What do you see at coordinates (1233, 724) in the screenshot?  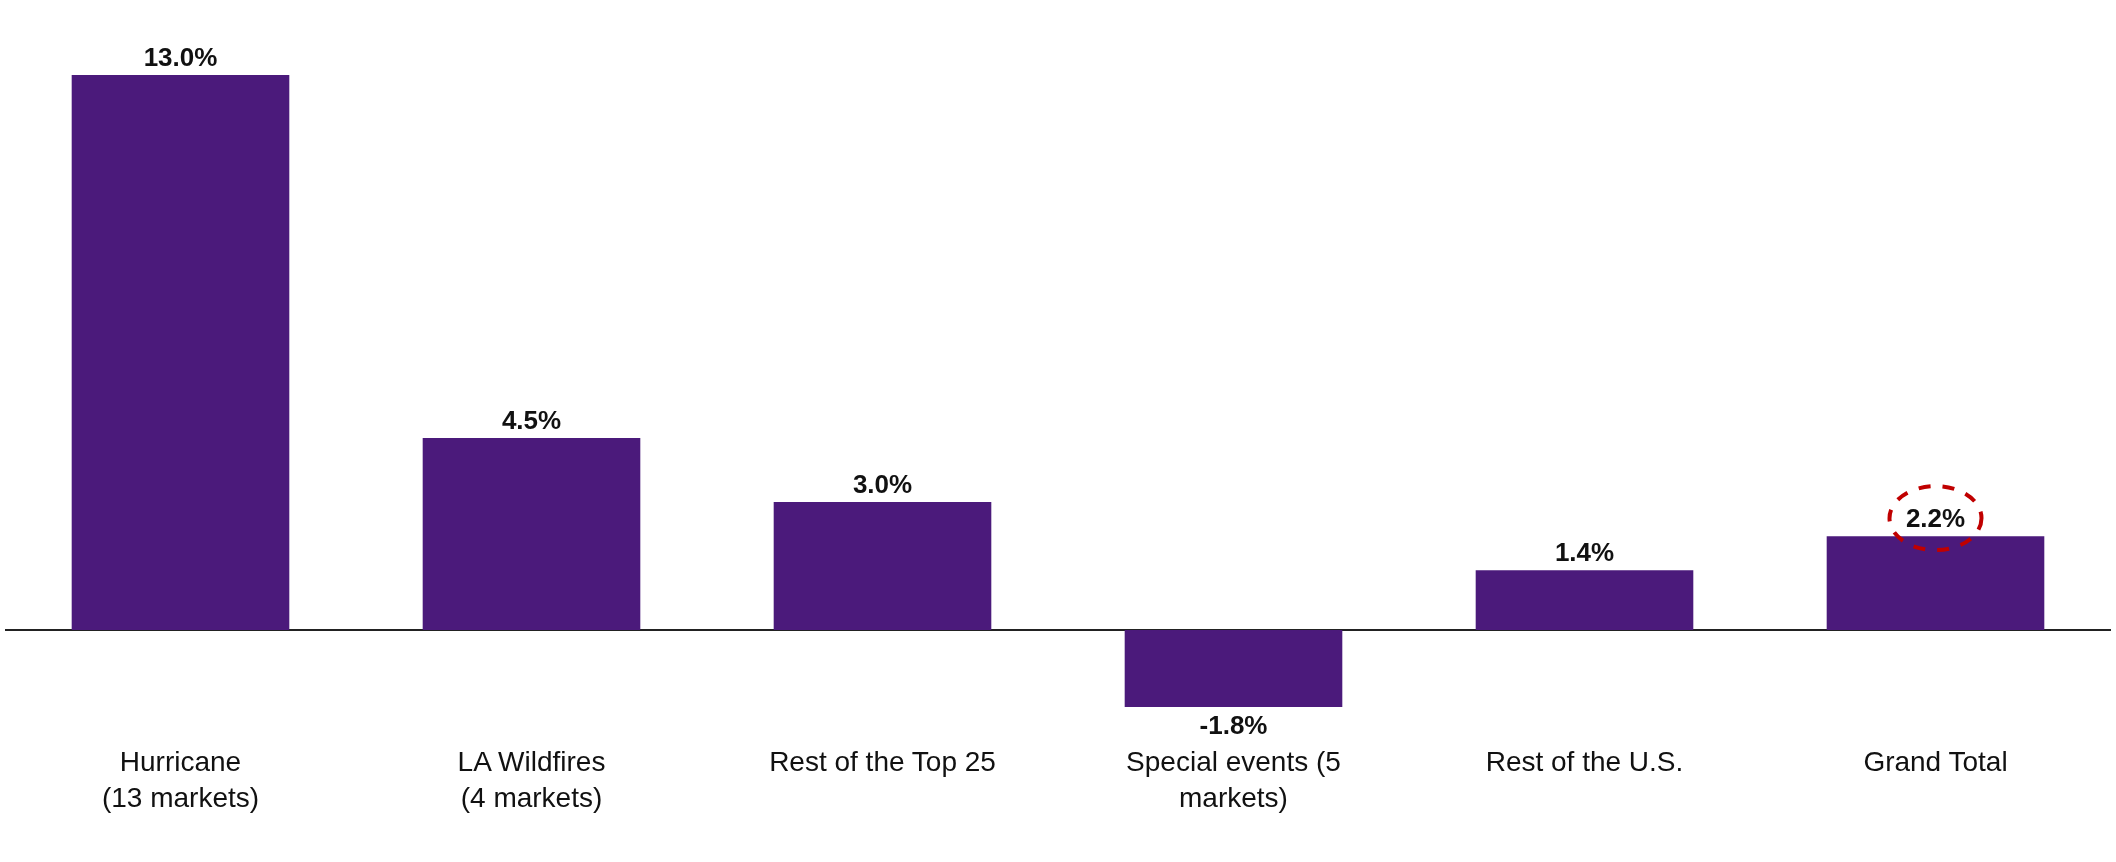 I see `data-label: -1.8%` at bounding box center [1233, 724].